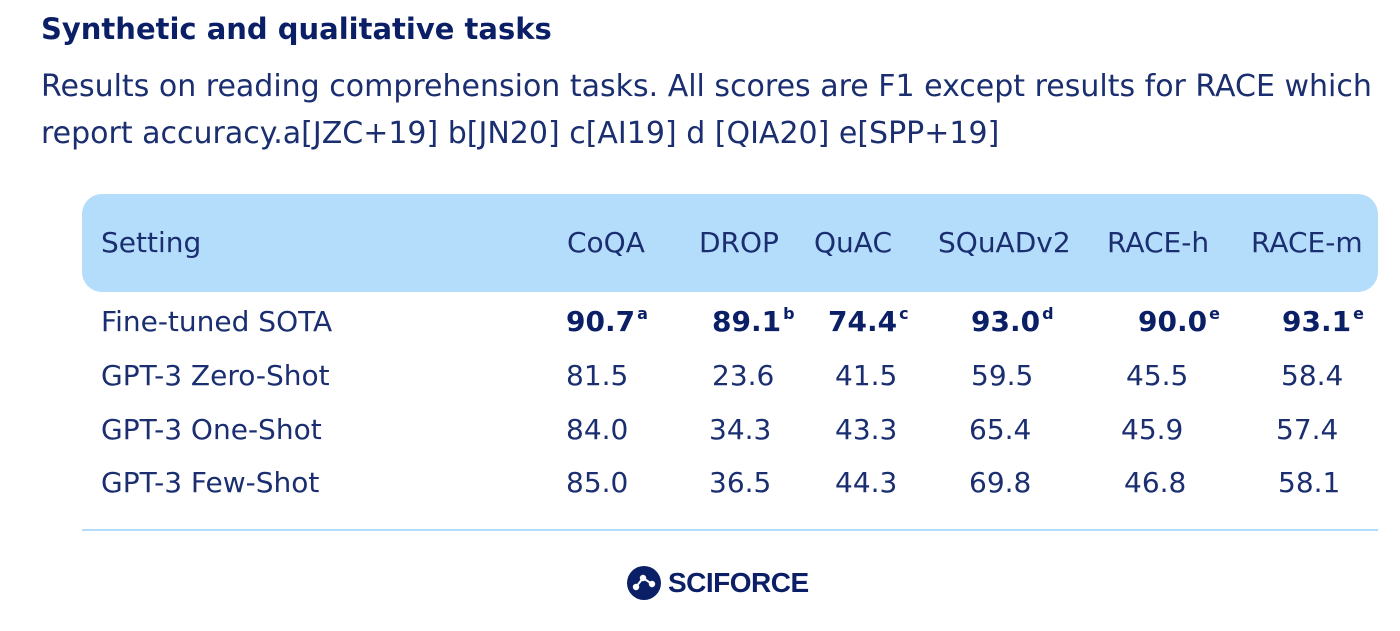  I want to click on cell-sota-race-h: 90.0 e, so click(1179, 321).